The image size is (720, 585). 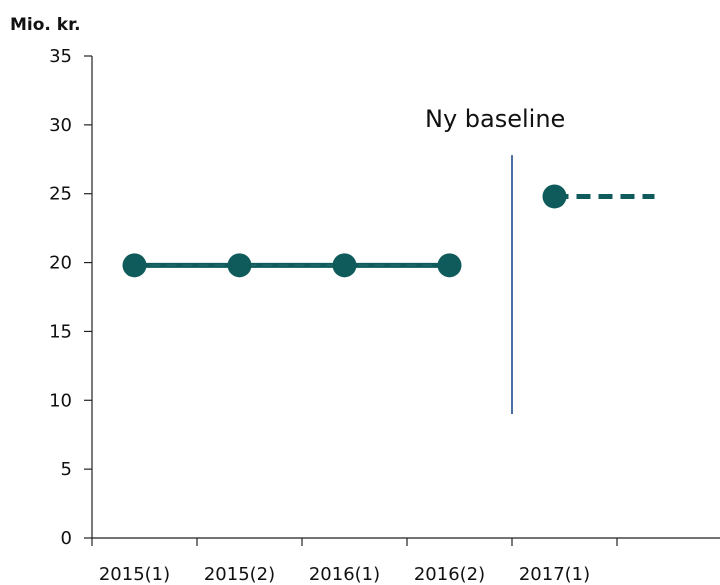 I want to click on x-tick-label: 2017(1), so click(x=554, y=574).